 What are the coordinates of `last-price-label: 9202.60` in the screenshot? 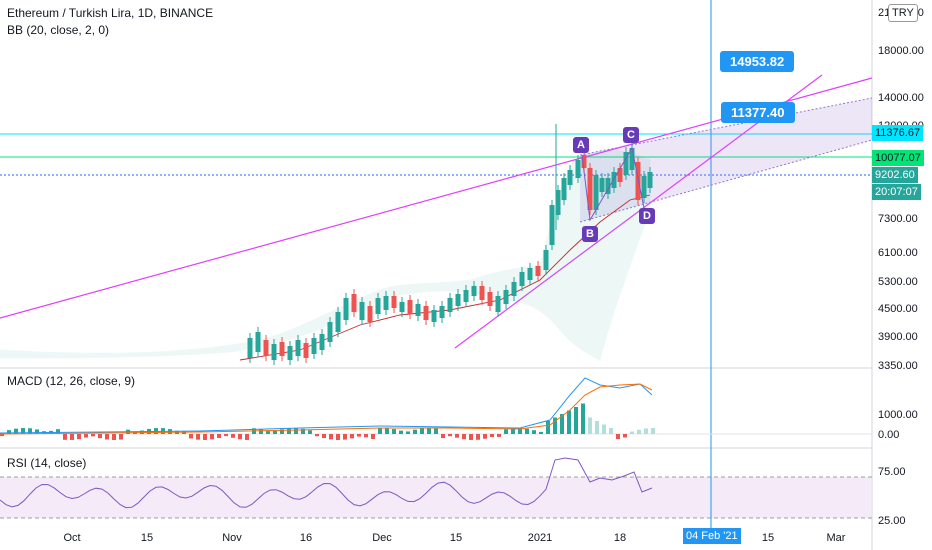 It's located at (895, 175).